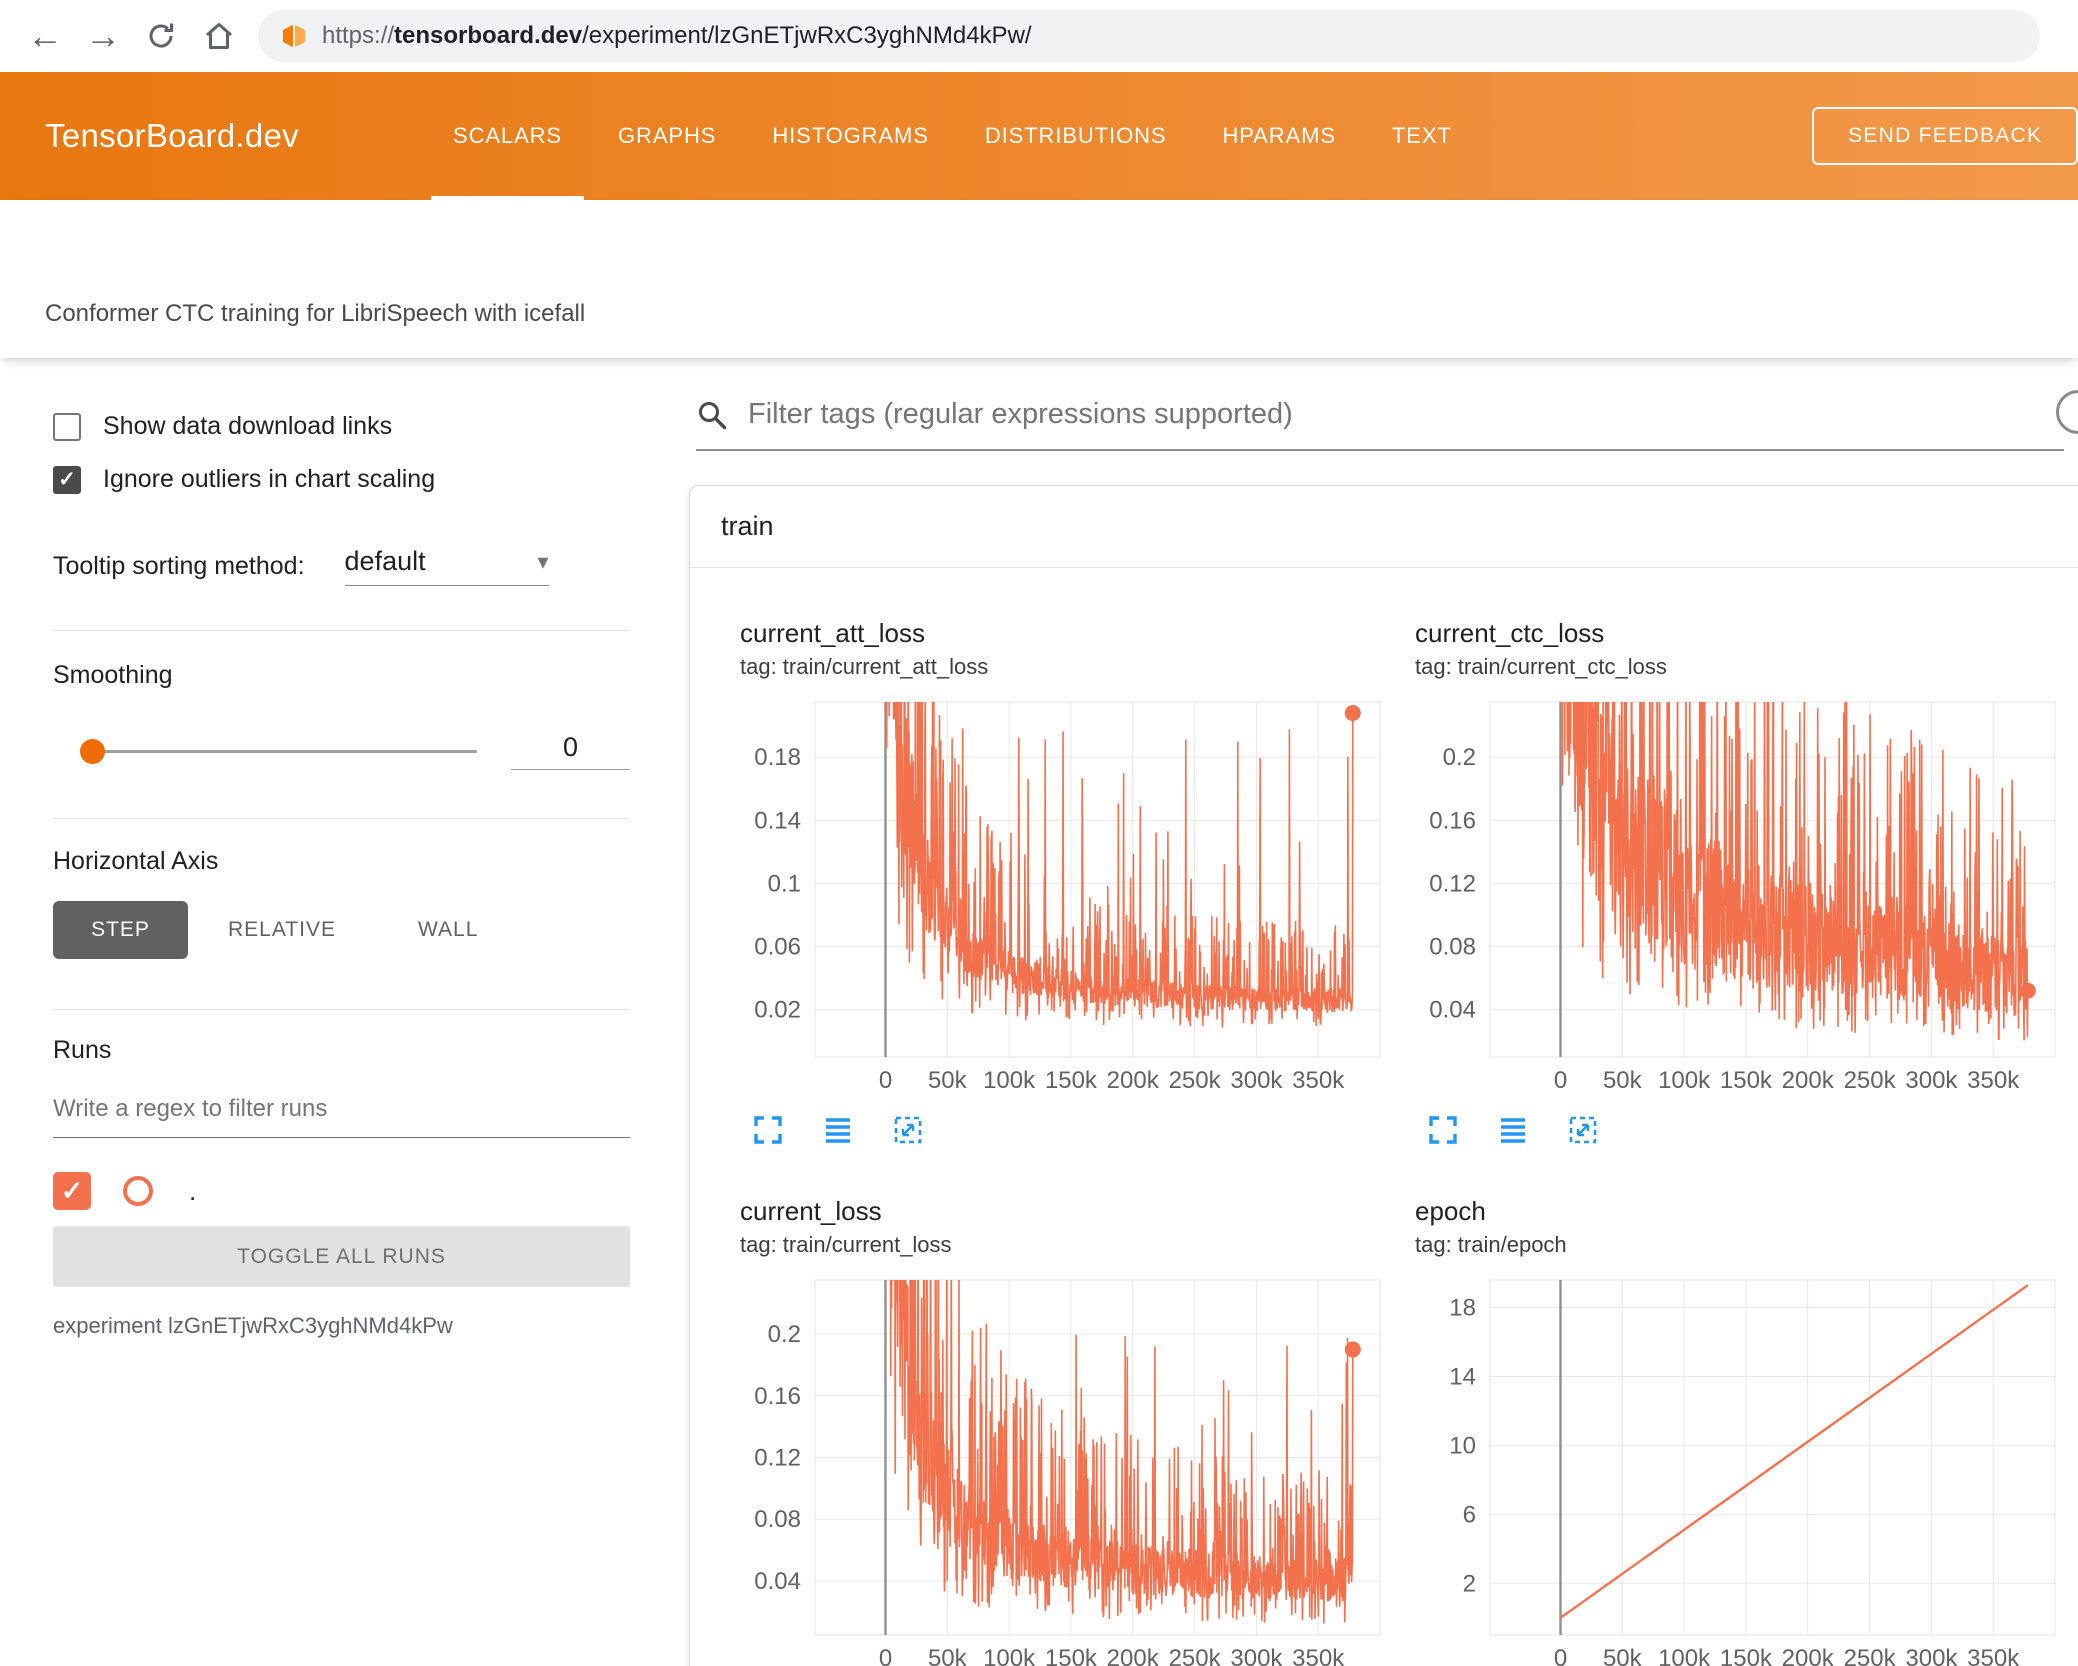  I want to click on tab-text: TEXT, so click(1421, 135).